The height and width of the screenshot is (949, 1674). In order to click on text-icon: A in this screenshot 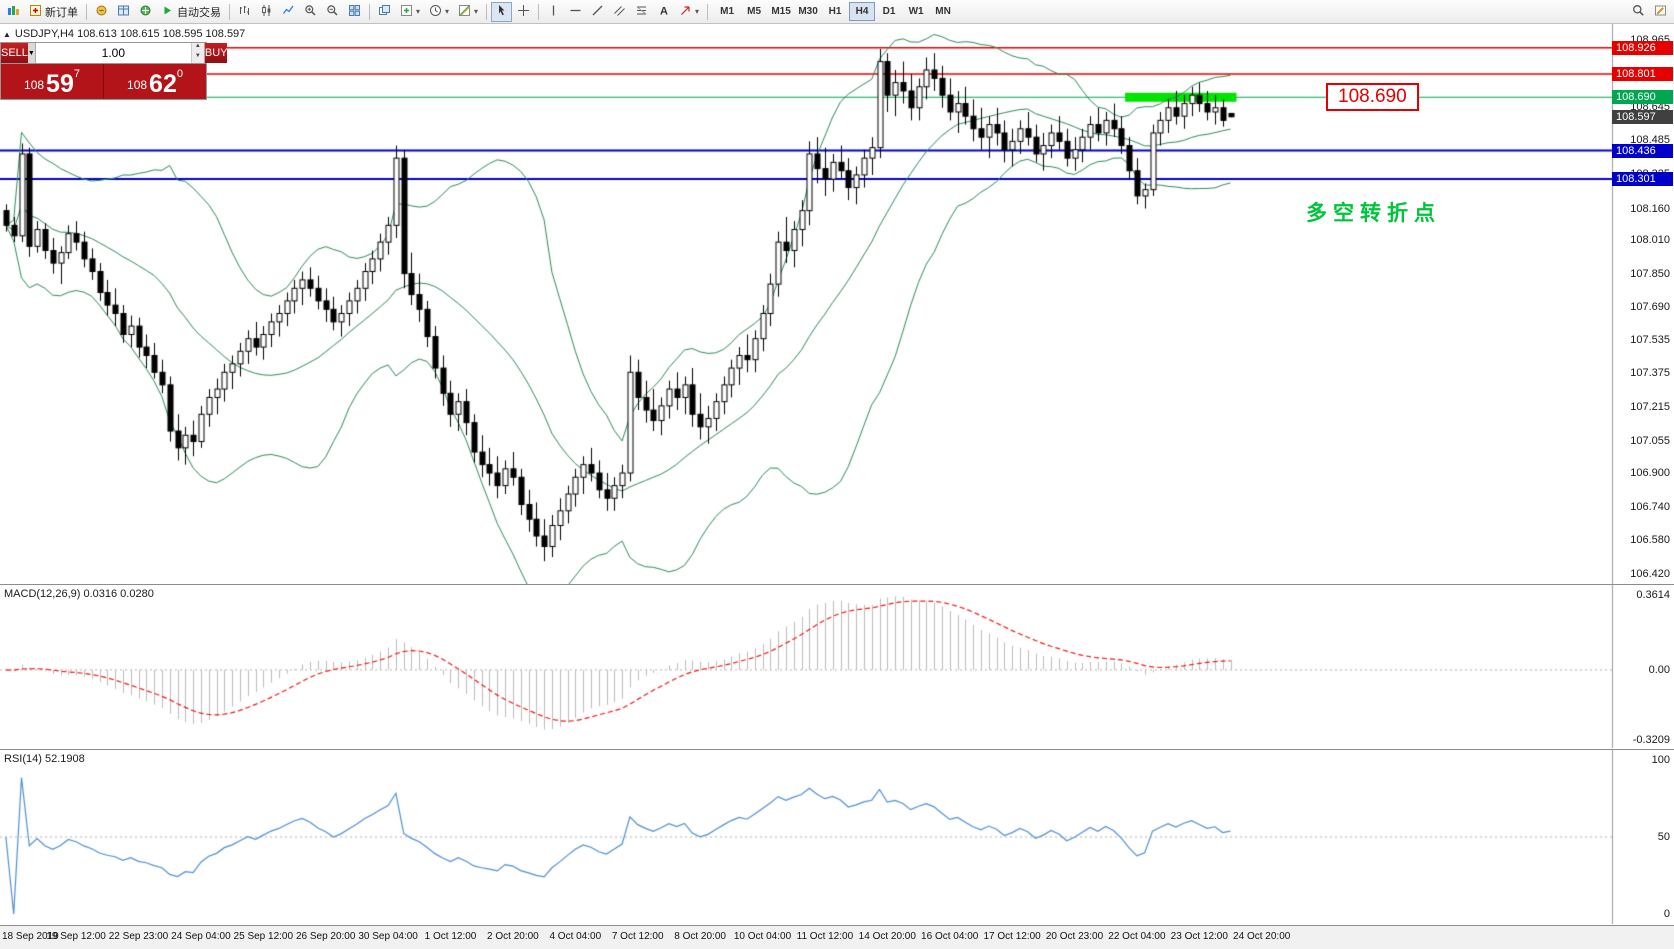, I will do `click(663, 12)`.